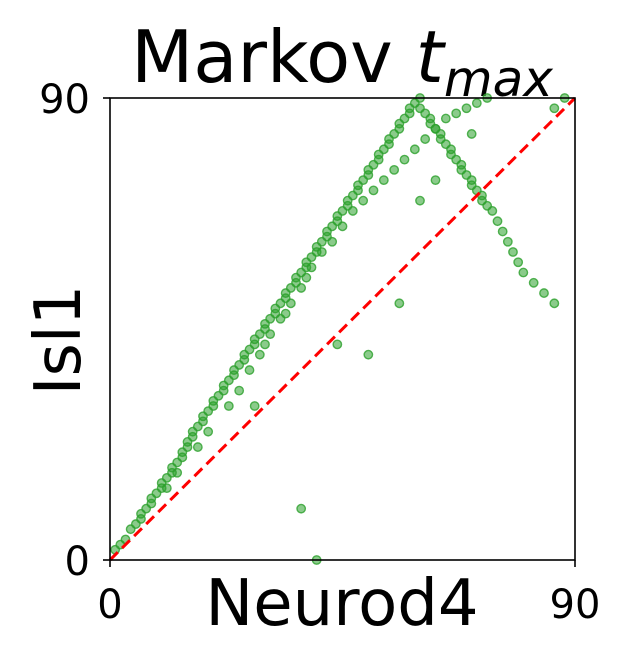  What do you see at coordinates (64, 100) in the screenshot?
I see `y-tick-label-max: 90` at bounding box center [64, 100].